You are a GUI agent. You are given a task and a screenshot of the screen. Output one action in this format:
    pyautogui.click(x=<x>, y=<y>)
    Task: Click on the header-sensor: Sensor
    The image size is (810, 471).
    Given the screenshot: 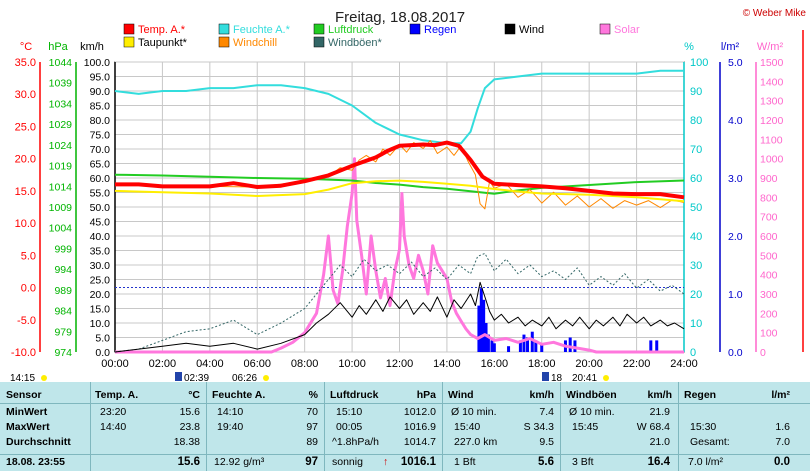 What is the action you would take?
    pyautogui.click(x=24, y=395)
    